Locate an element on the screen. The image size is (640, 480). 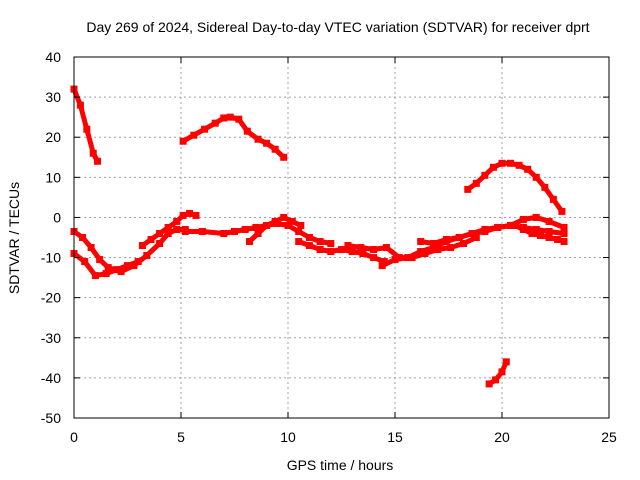
x-axis-label: GPS time / hours is located at coordinates (340, 465).